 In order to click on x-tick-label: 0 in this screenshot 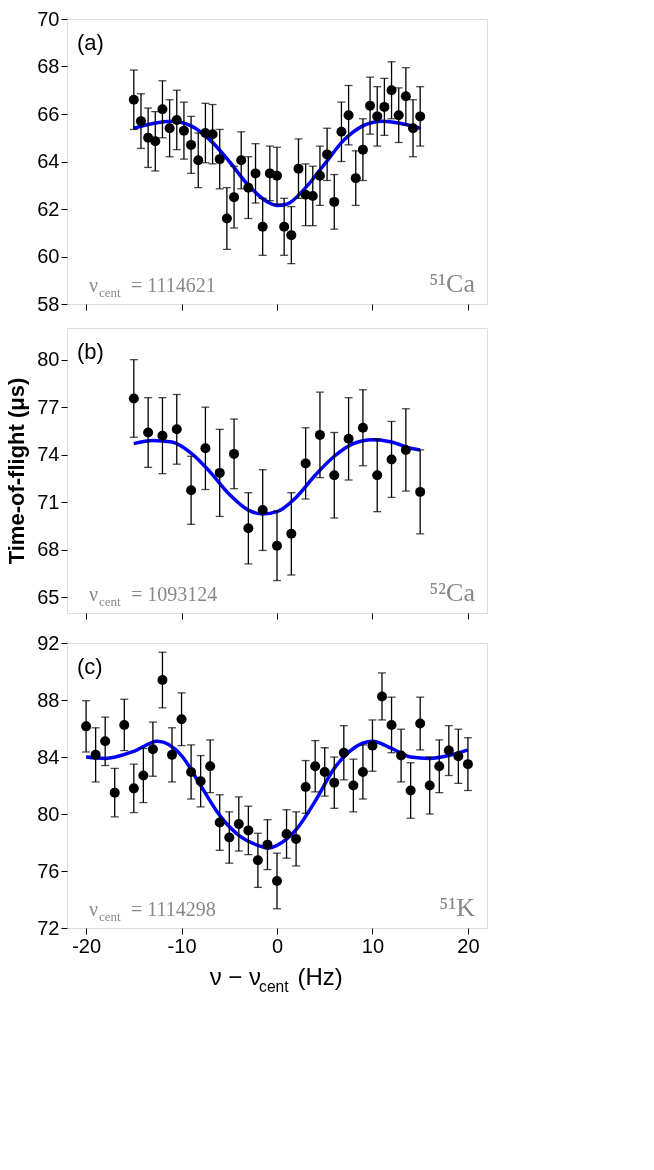, I will do `click(277, 945)`.